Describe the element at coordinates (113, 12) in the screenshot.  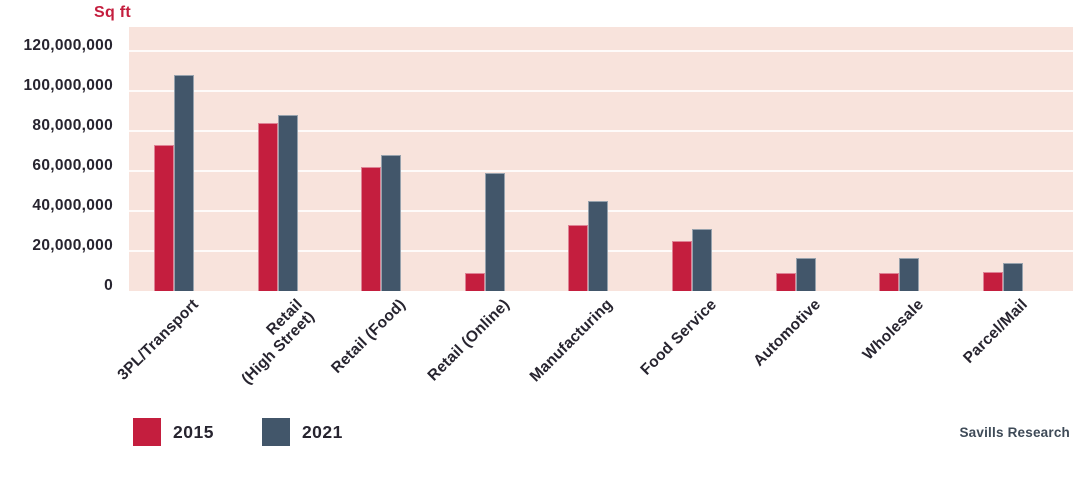
I see `y-axis-unit-label: Sq ft` at that location.